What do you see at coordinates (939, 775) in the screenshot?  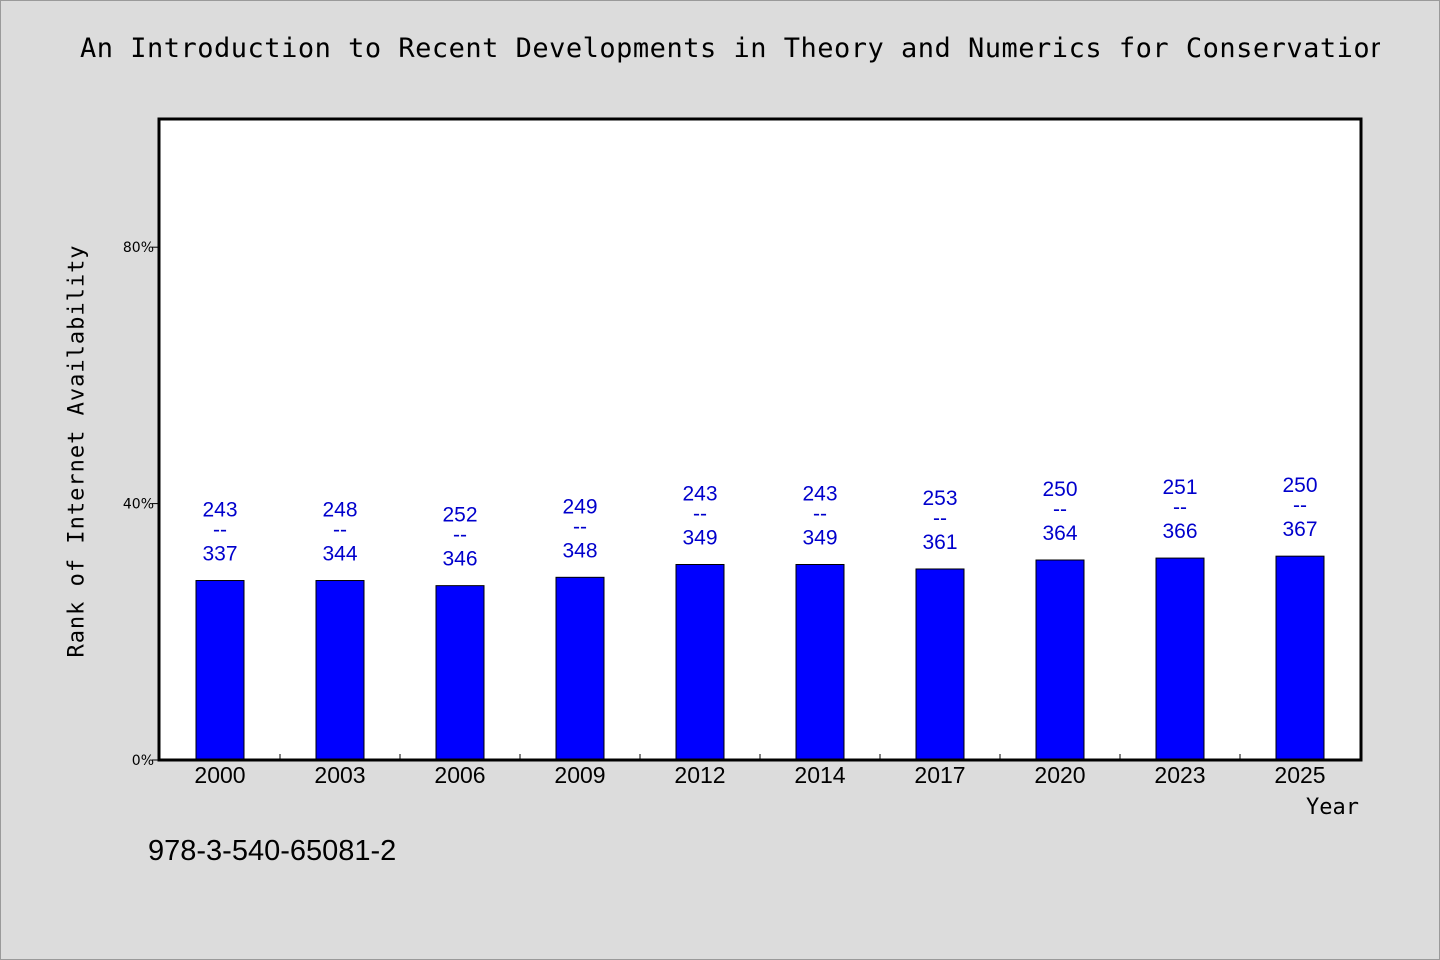 I see `x-tick-label: 2017` at bounding box center [939, 775].